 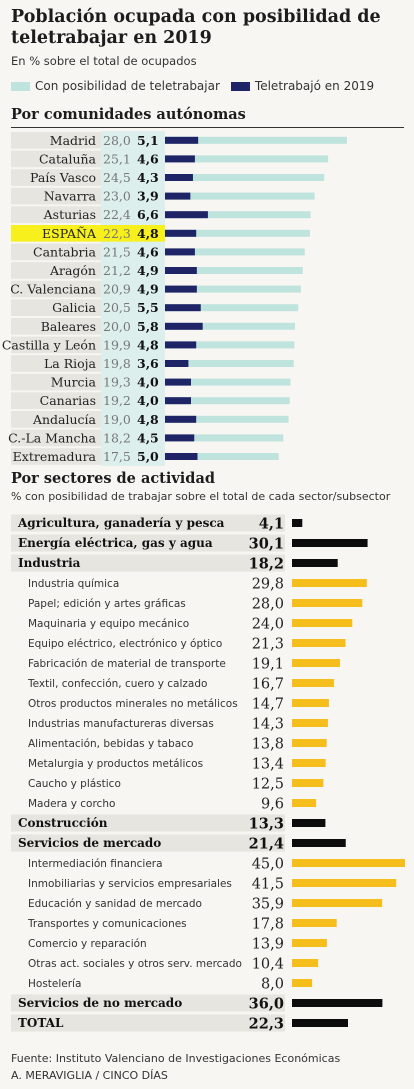 What do you see at coordinates (64, 419) in the screenshot?
I see `category-label: Andalucía` at bounding box center [64, 419].